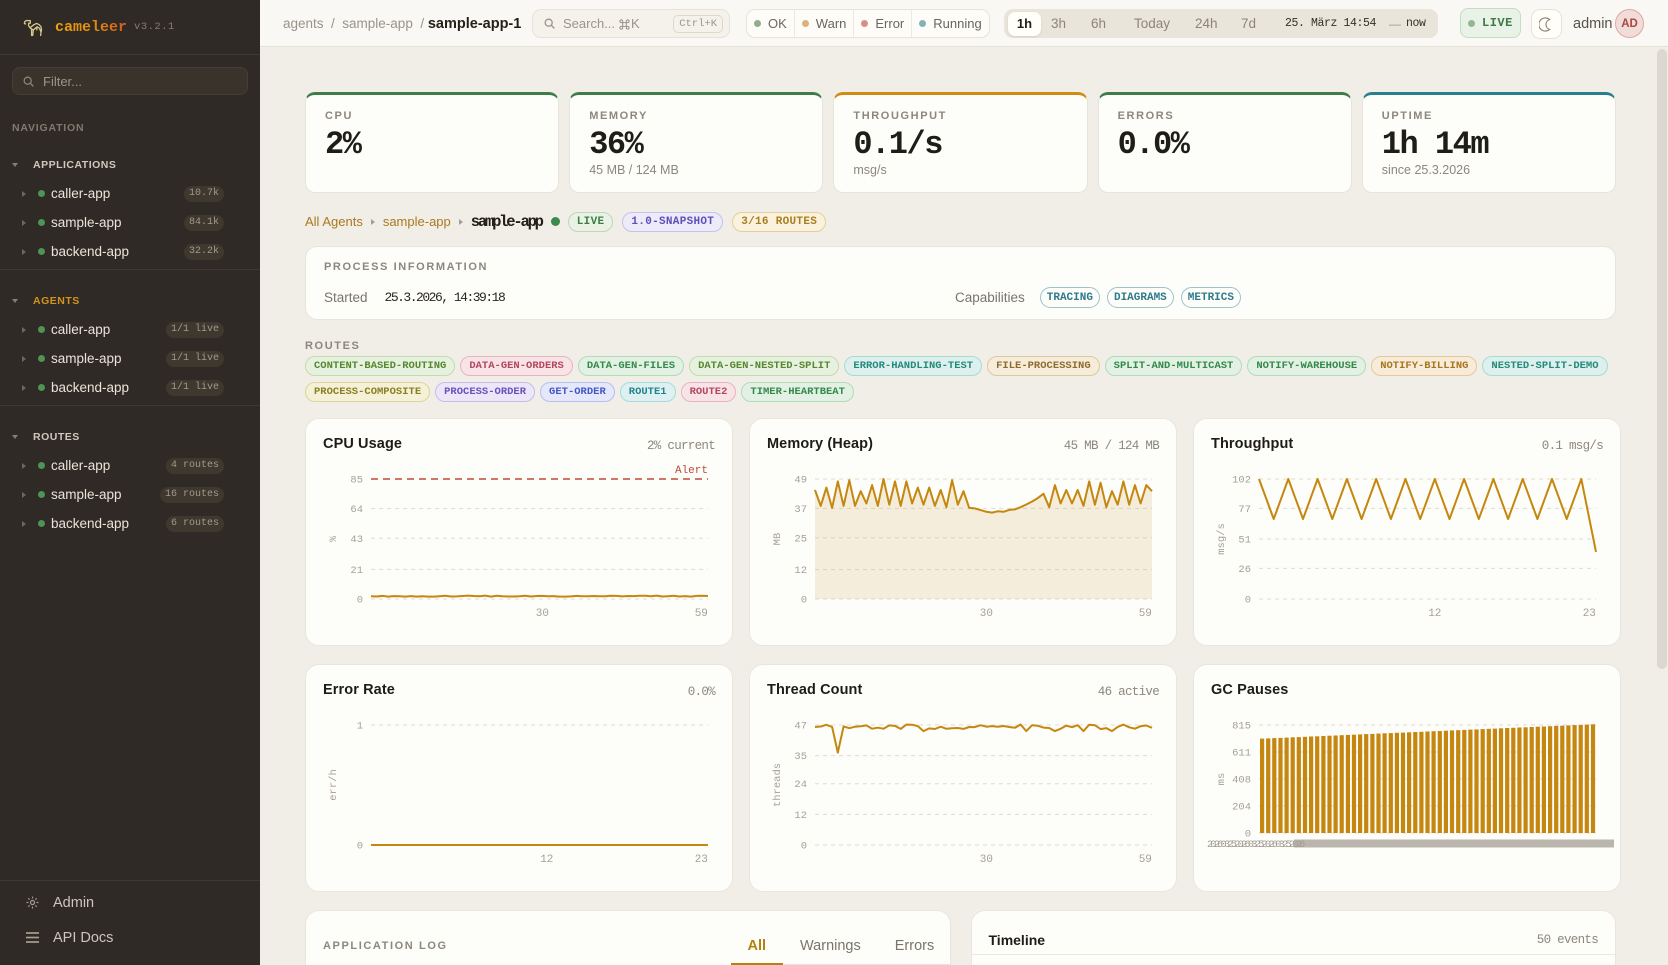  Describe the element at coordinates (1244, 570) in the screenshot. I see `svg-text: 26` at that location.